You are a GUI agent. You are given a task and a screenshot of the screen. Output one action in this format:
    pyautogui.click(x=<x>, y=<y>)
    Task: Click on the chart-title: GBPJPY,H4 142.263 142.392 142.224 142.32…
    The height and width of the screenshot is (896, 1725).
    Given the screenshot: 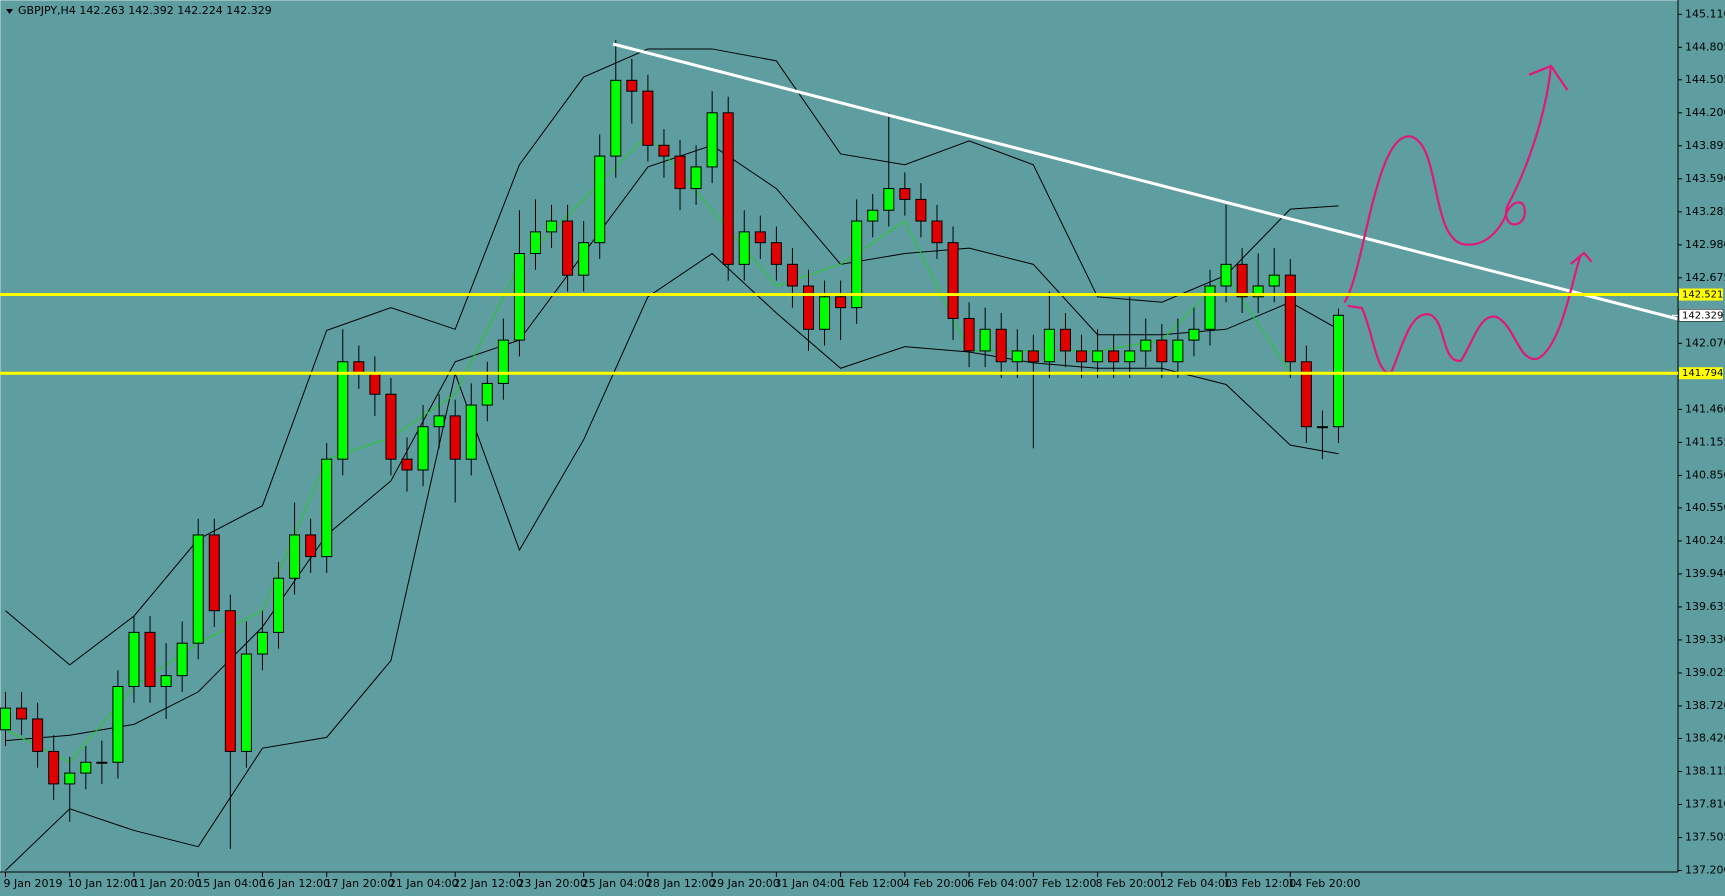 What is the action you would take?
    pyautogui.click(x=145, y=10)
    